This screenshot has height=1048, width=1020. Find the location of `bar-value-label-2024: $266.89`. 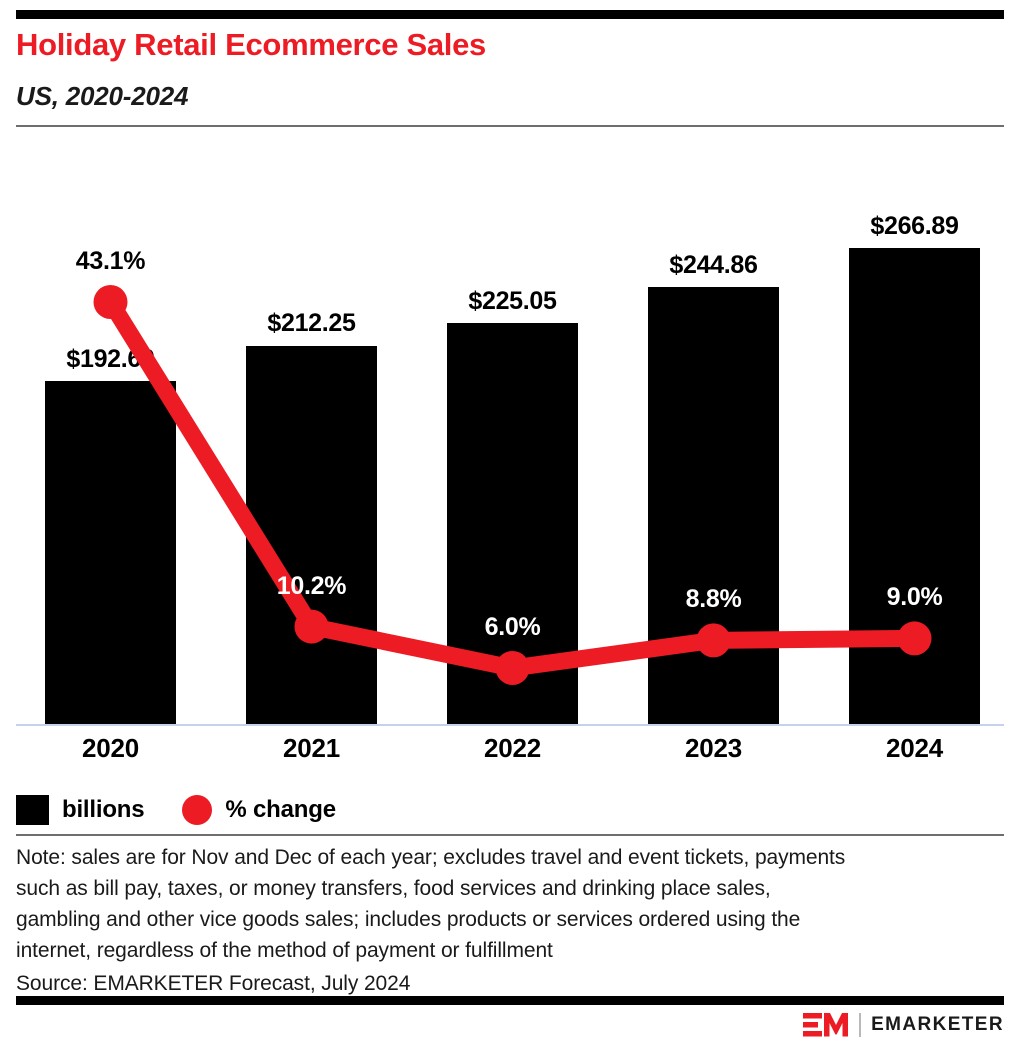

bar-value-label-2024: $266.89 is located at coordinates (914, 226).